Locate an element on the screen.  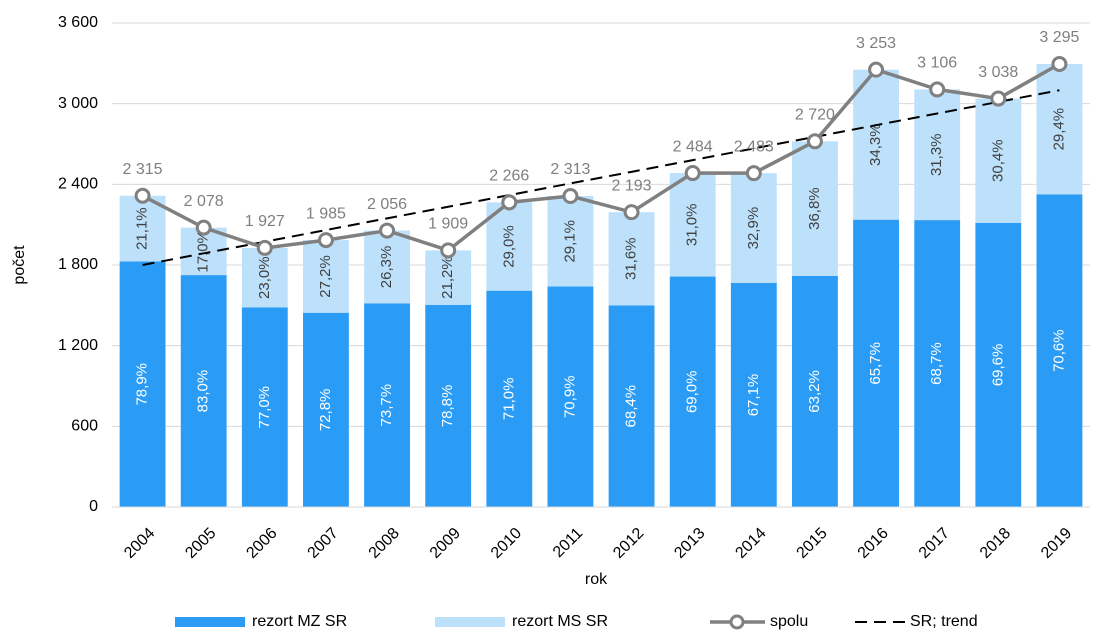
line-value-label: 2 078 is located at coordinates (204, 201).